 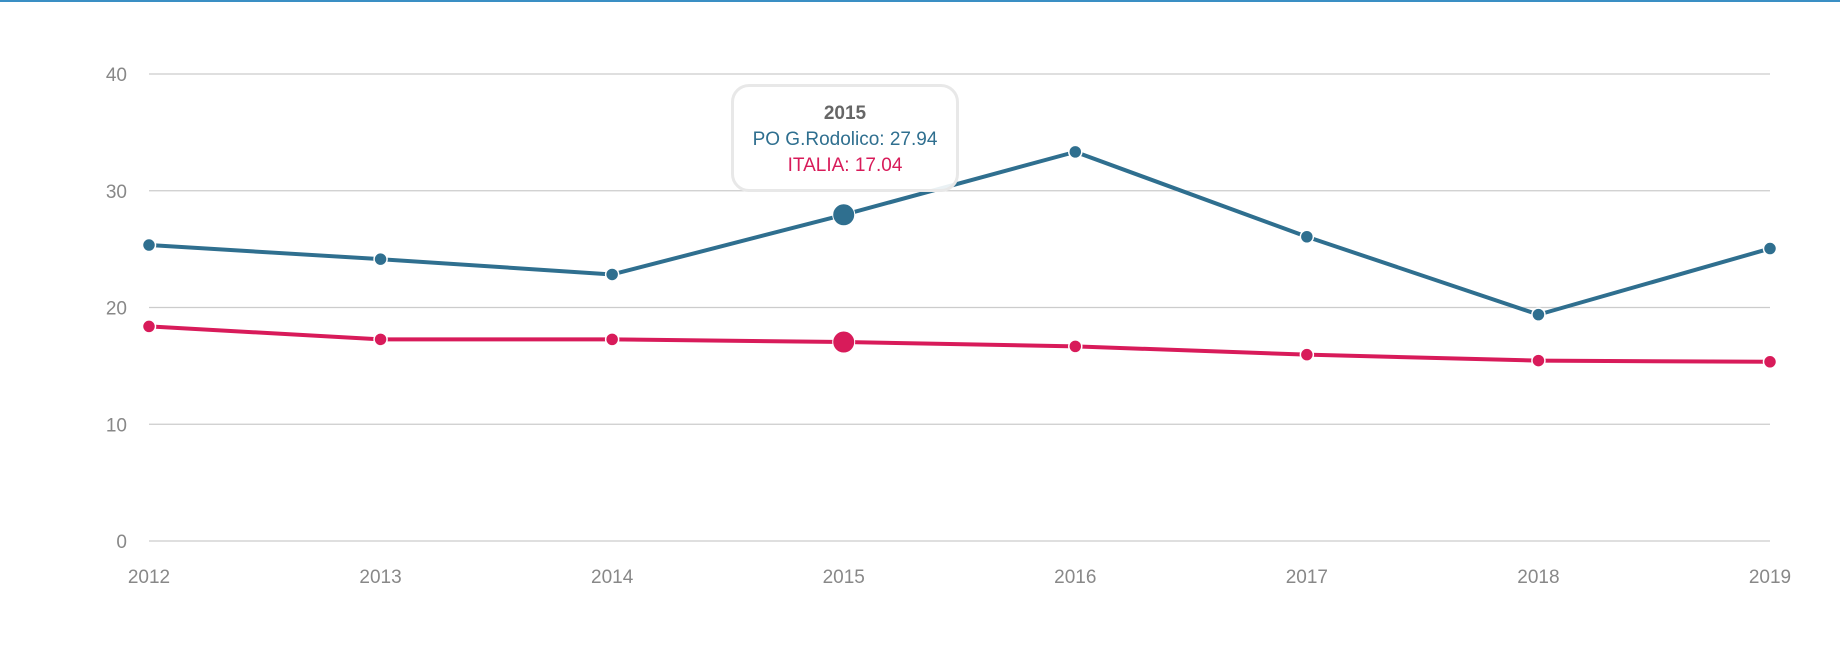 What do you see at coordinates (612, 577) in the screenshot?
I see `x-tick-label: 2014` at bounding box center [612, 577].